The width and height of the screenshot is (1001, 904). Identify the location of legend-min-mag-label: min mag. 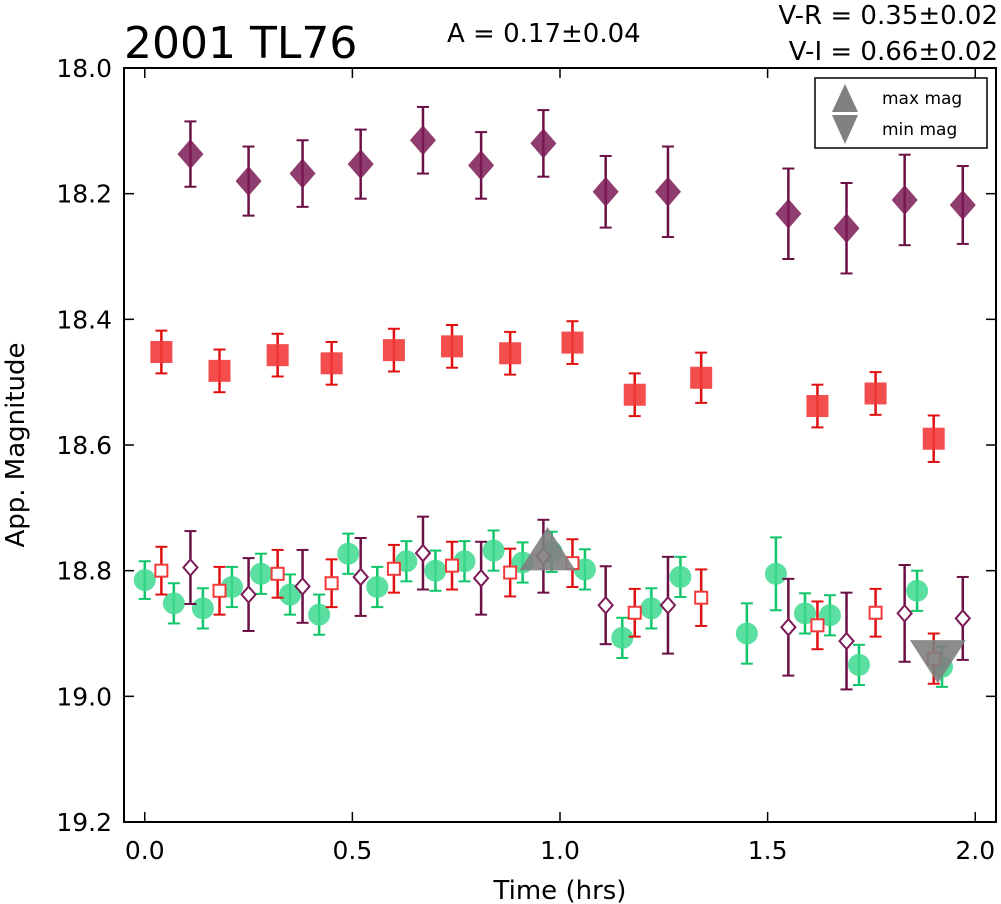
(919, 130).